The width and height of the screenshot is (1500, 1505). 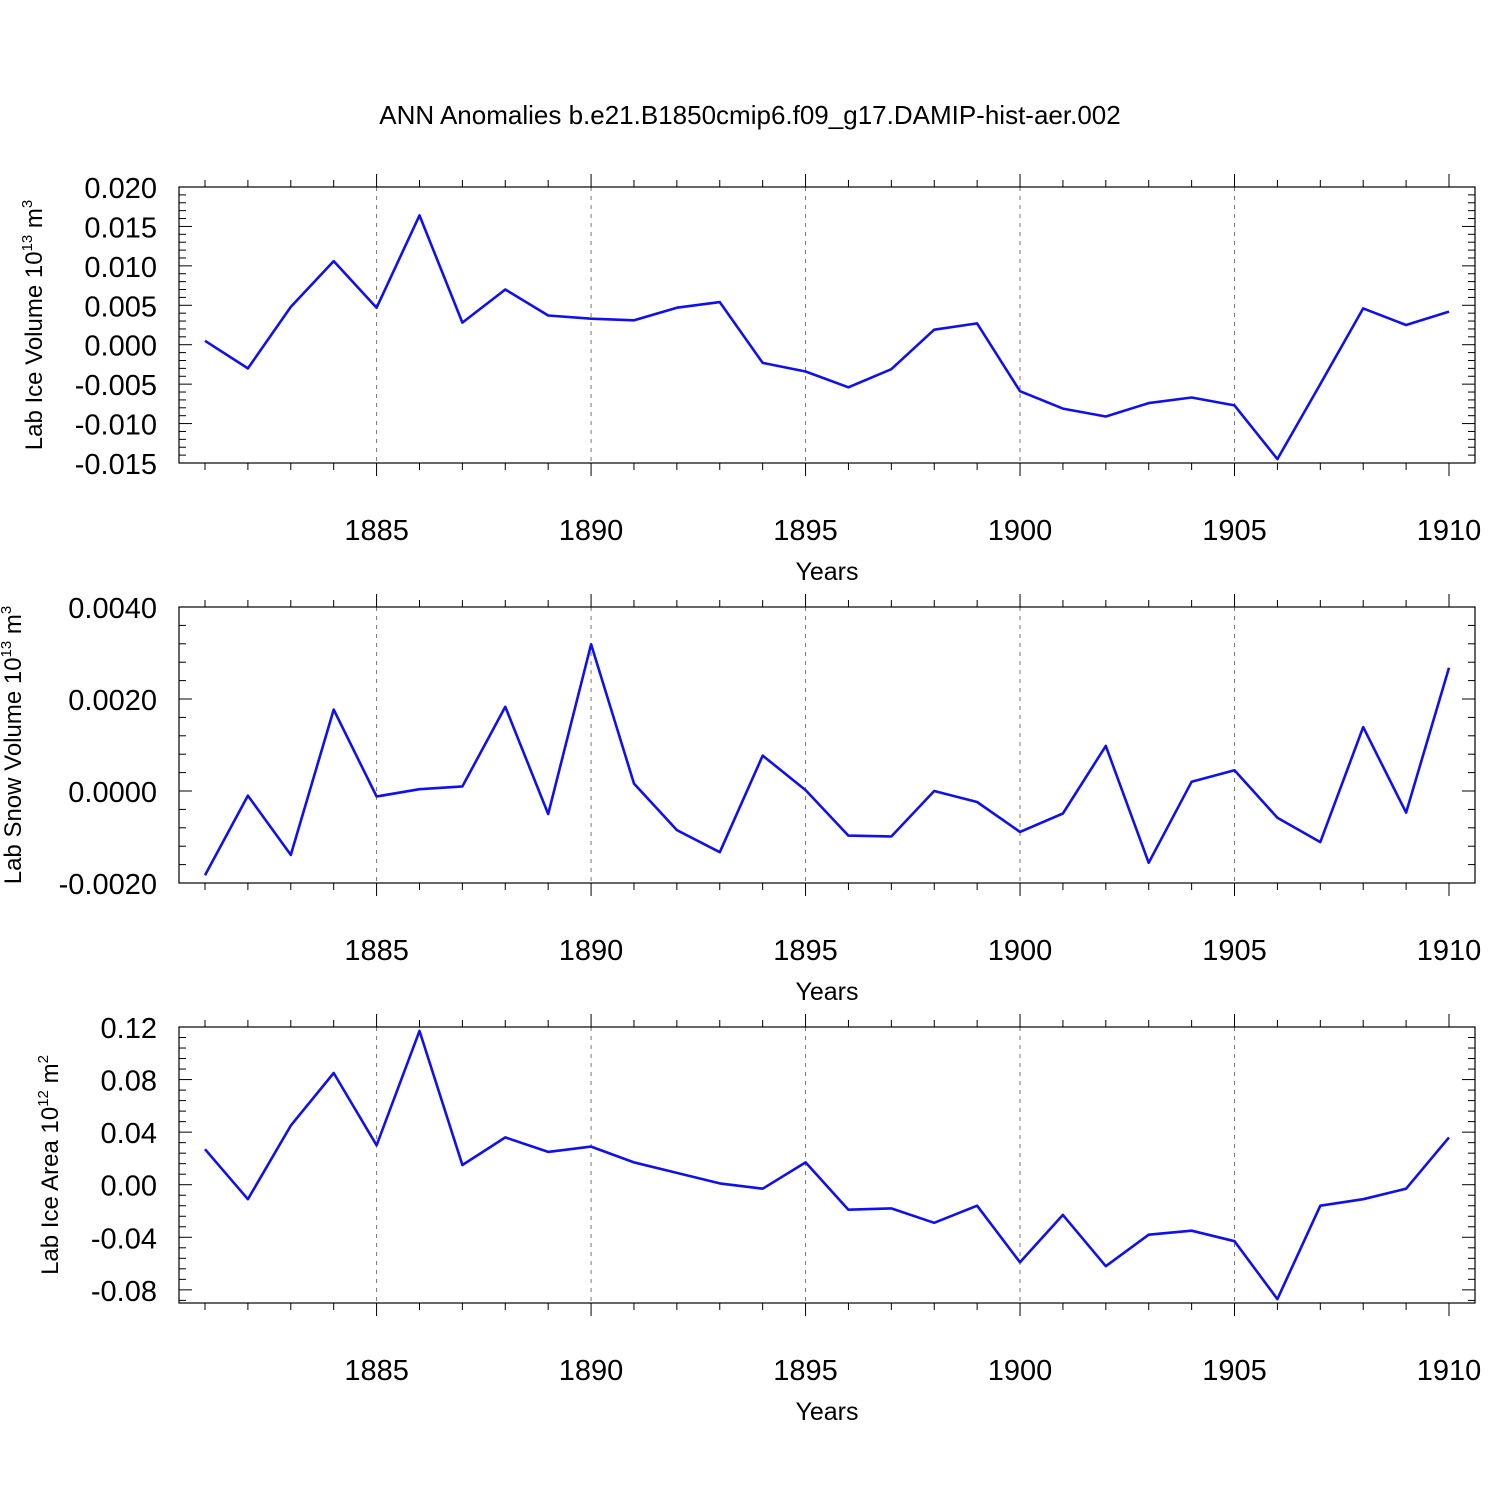 What do you see at coordinates (120, 228) in the screenshot?
I see `y-tick-label: 0.015` at bounding box center [120, 228].